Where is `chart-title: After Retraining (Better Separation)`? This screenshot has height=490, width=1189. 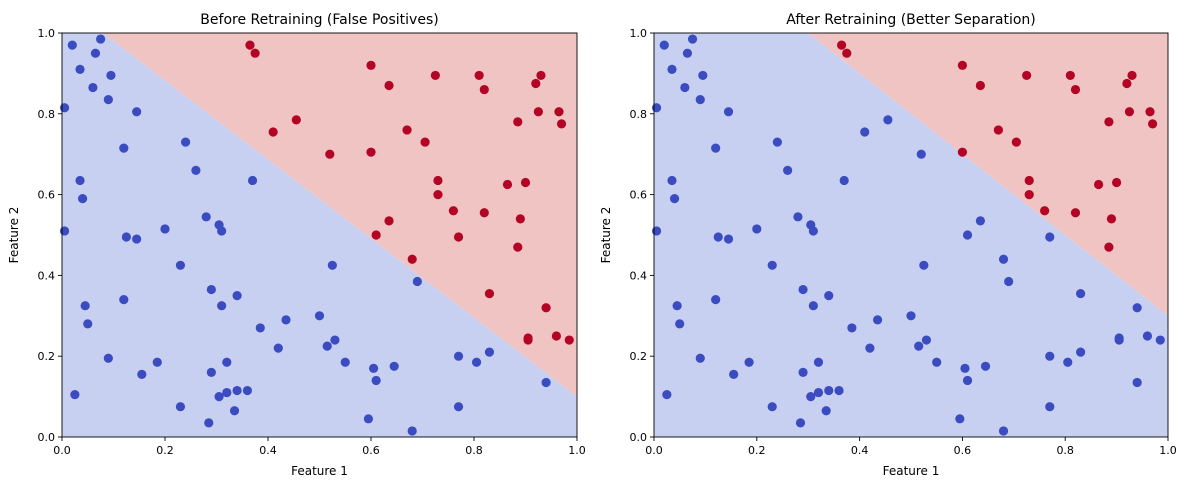
chart-title: After Retraining (Better Separation) is located at coordinates (911, 20).